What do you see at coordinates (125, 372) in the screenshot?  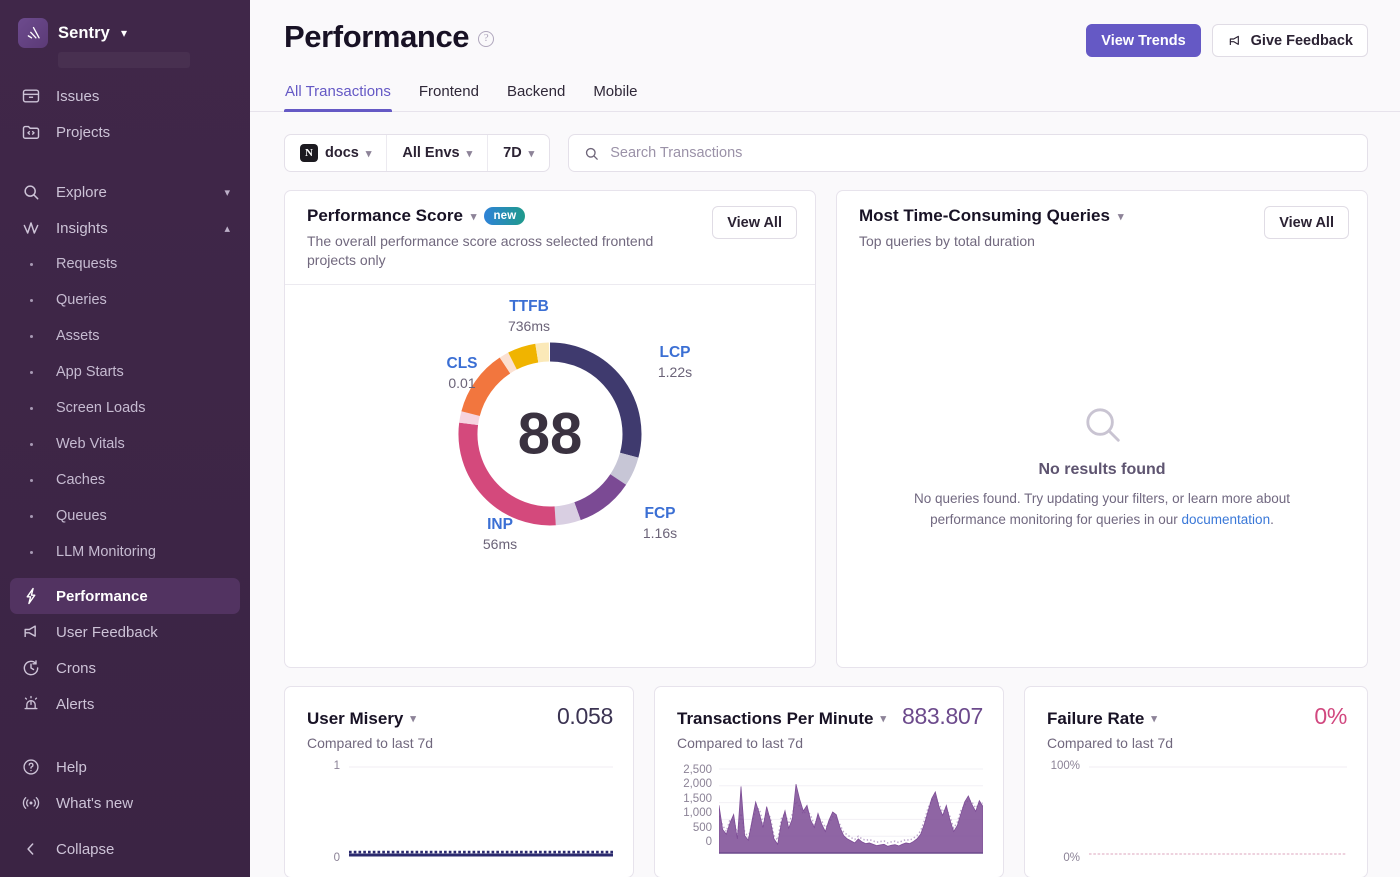 I see `sidebar-item-app-starts: App Starts` at bounding box center [125, 372].